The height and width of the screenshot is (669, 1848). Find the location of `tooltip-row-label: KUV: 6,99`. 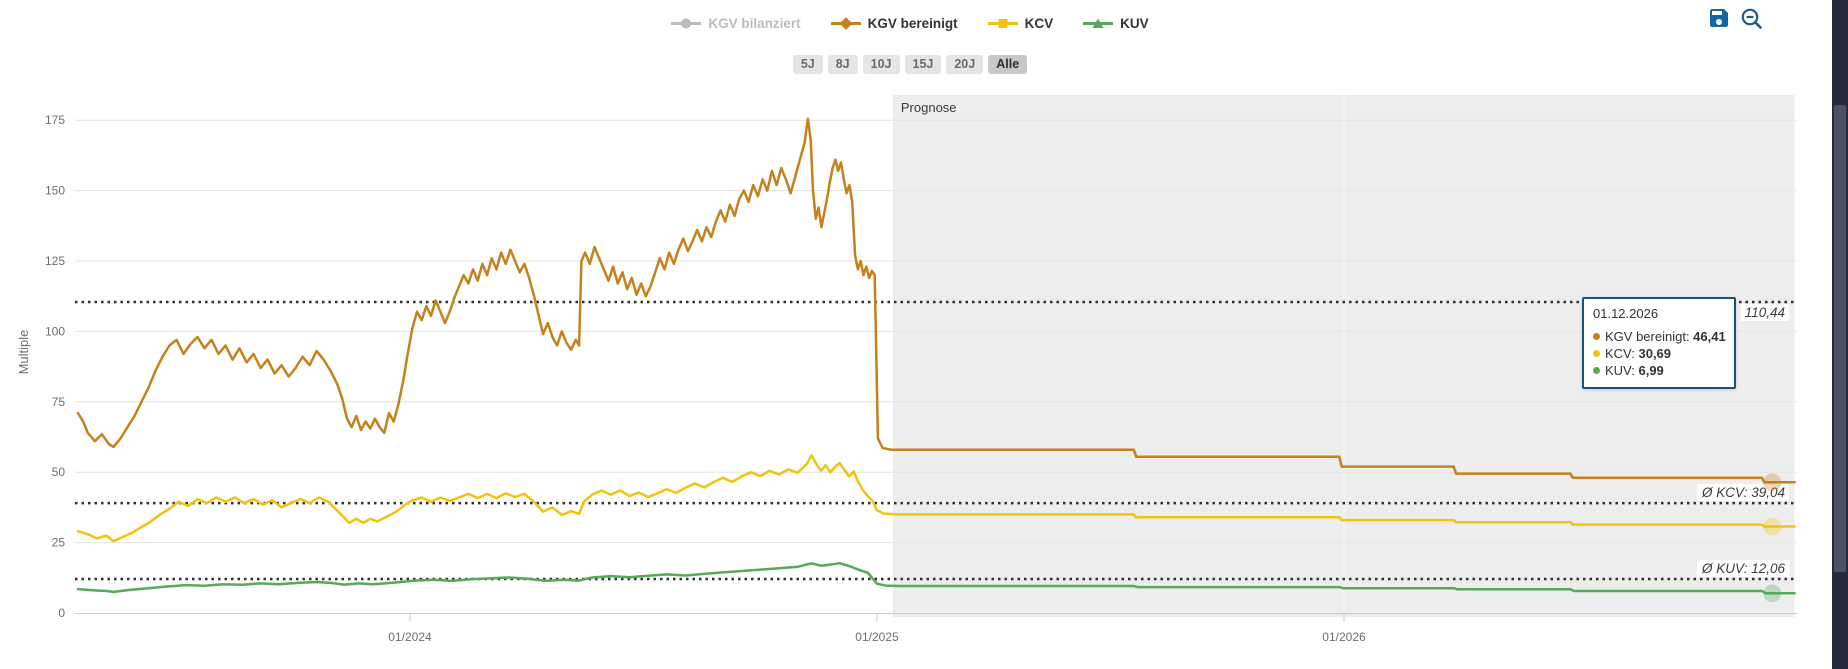

tooltip-row-label: KUV: 6,99 is located at coordinates (1634, 370).